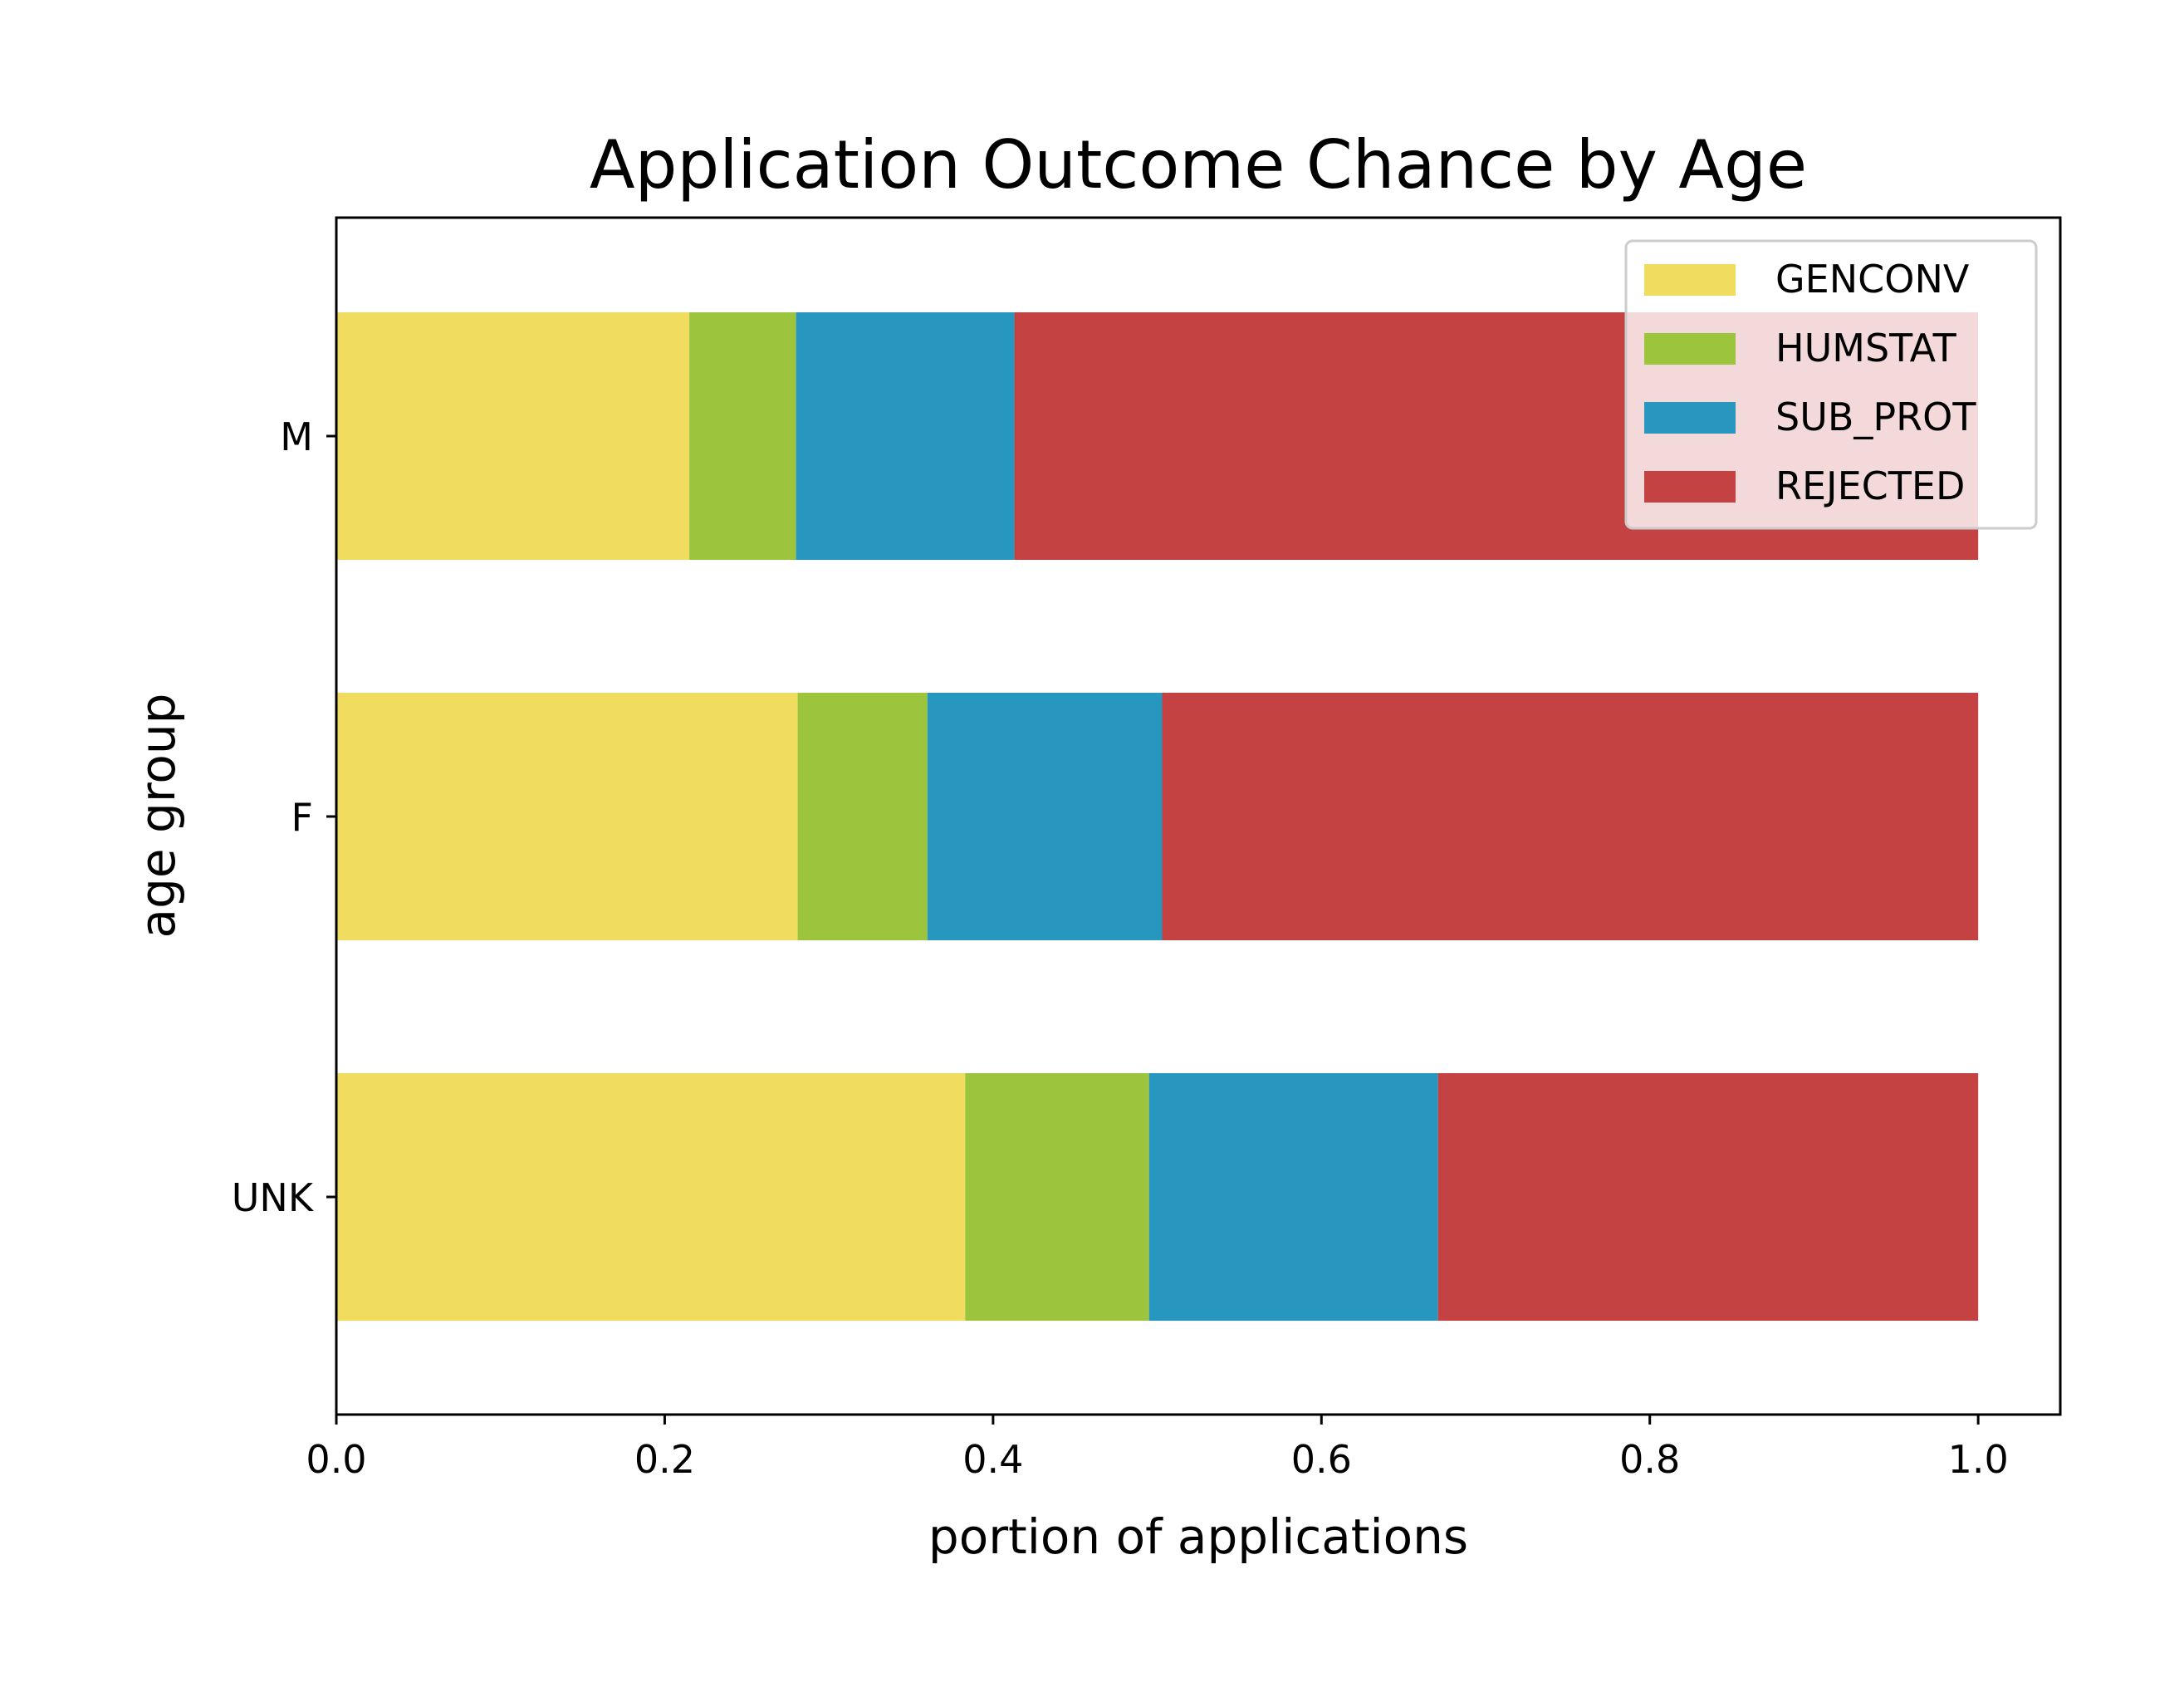  Describe the element at coordinates (1321, 1459) in the screenshot. I see `x-tick-label: 0.6` at that location.